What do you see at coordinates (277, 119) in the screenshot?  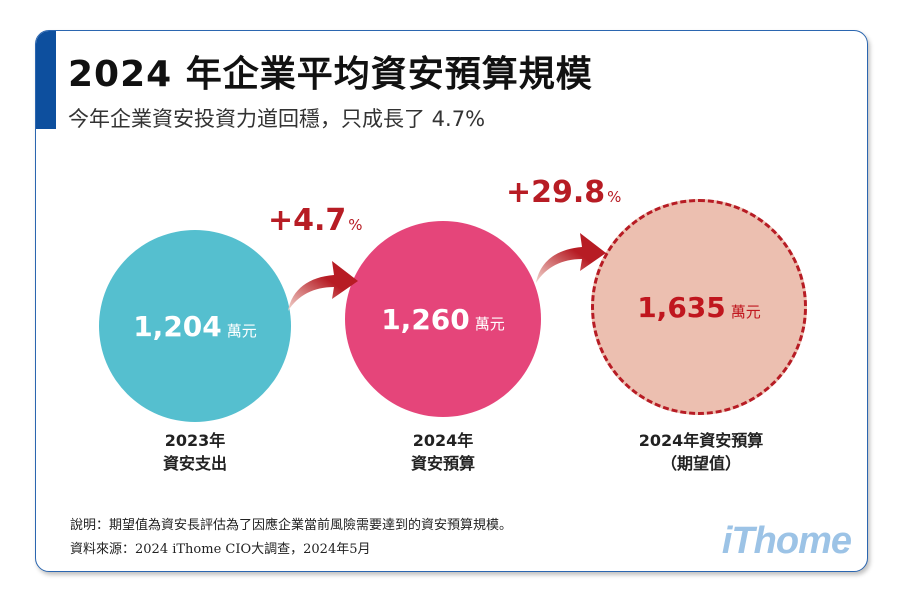 I see `subtitle: 今年企業資安投資力道回穩，只成長了 4.7%` at bounding box center [277, 119].